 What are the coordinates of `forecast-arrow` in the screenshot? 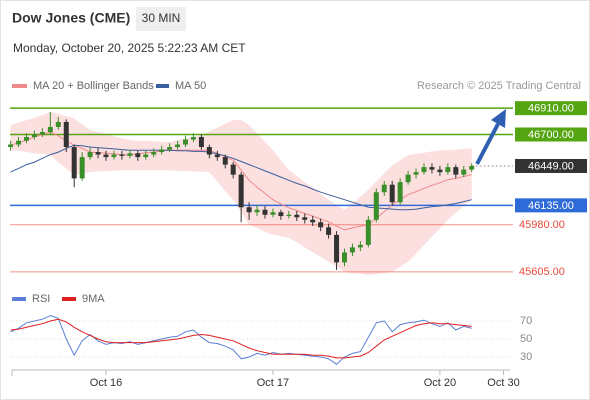 It's located at (487, 144).